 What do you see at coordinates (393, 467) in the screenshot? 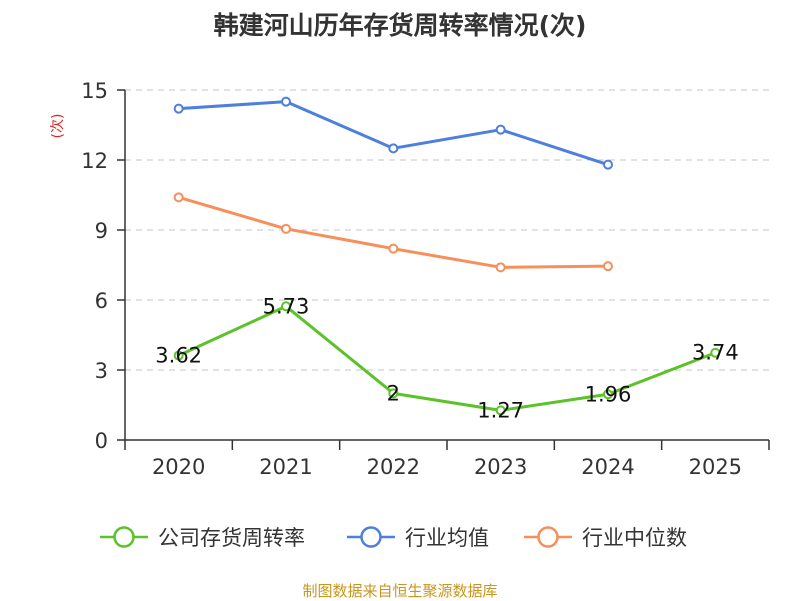
I see `x-tick-label: 2022` at bounding box center [393, 467].